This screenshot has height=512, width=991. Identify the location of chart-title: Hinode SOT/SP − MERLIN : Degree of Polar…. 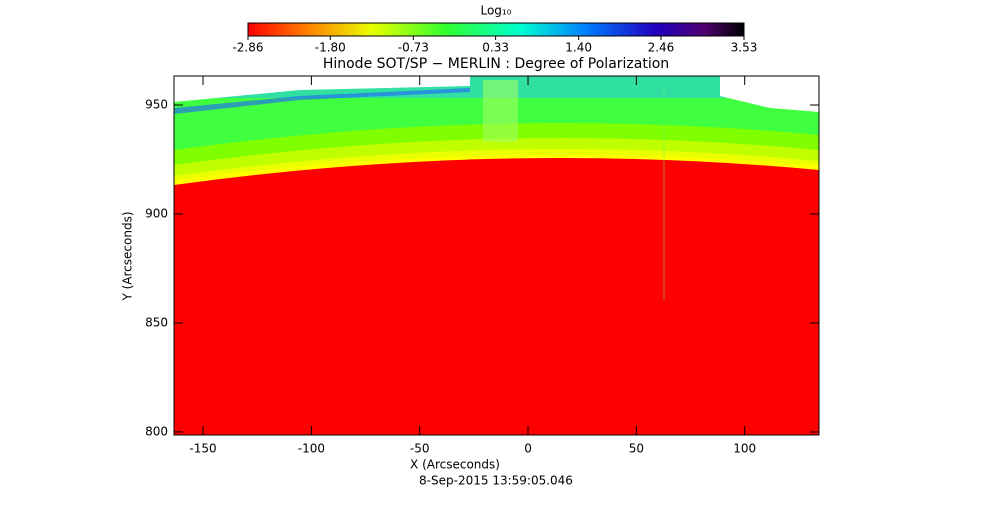
(496, 64).